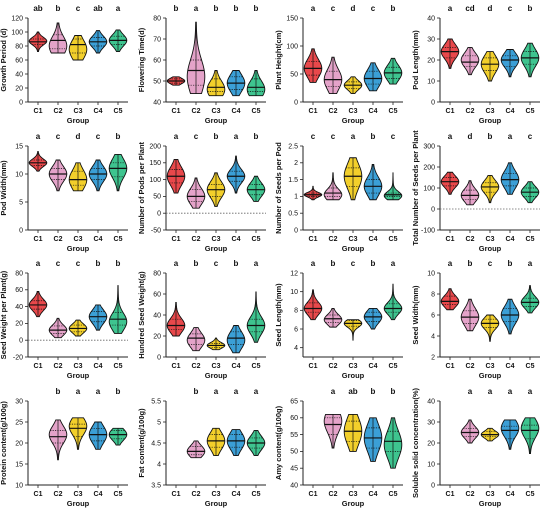 The width and height of the screenshot is (550, 520). I want to click on y-tick-label: 15, so click(19, 146).